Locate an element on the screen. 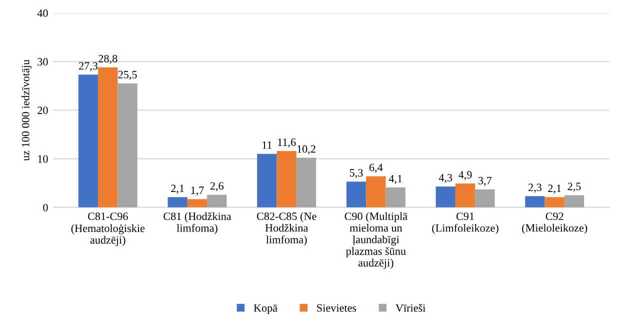 The image size is (625, 324). x-tick-label: C92 (Mieloleikoze) is located at coordinates (555, 223).